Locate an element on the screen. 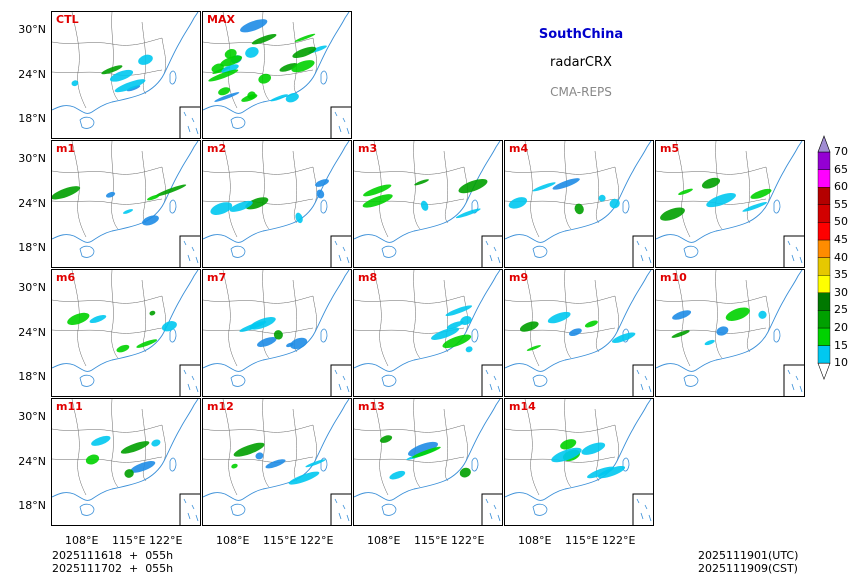 This screenshot has width=860, height=588. panel-label: m9 is located at coordinates (519, 277).